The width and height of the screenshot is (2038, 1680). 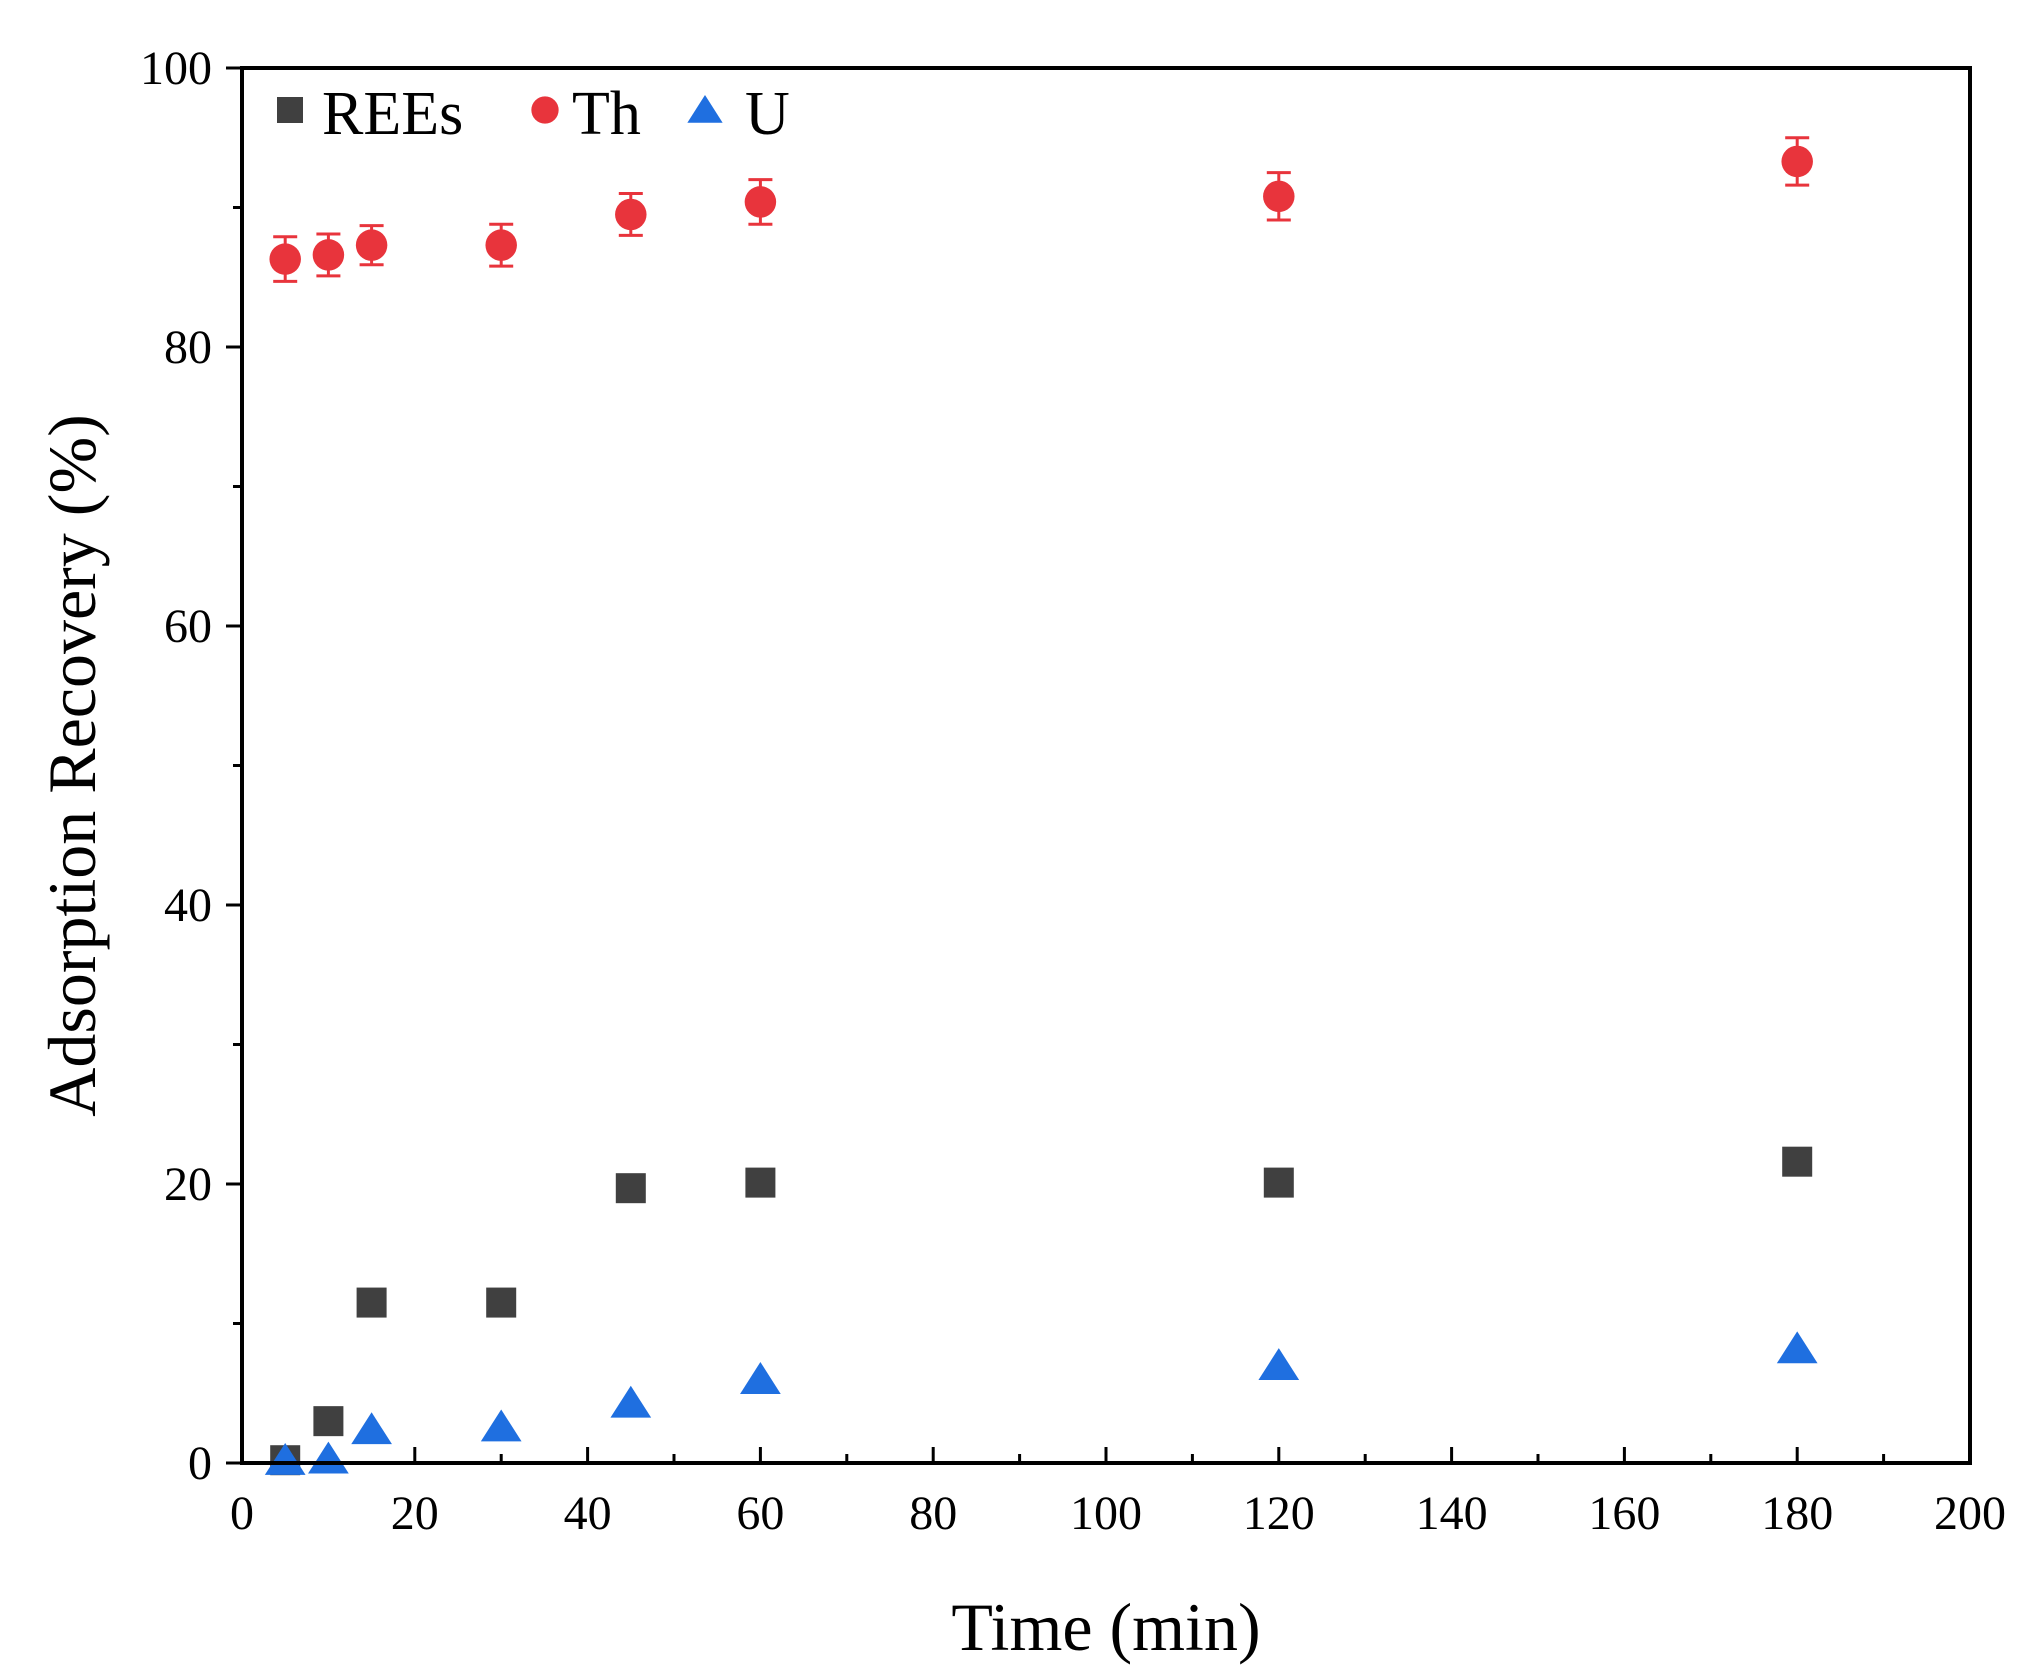 What do you see at coordinates (1797, 1513) in the screenshot?
I see `x-tick-label: 180` at bounding box center [1797, 1513].